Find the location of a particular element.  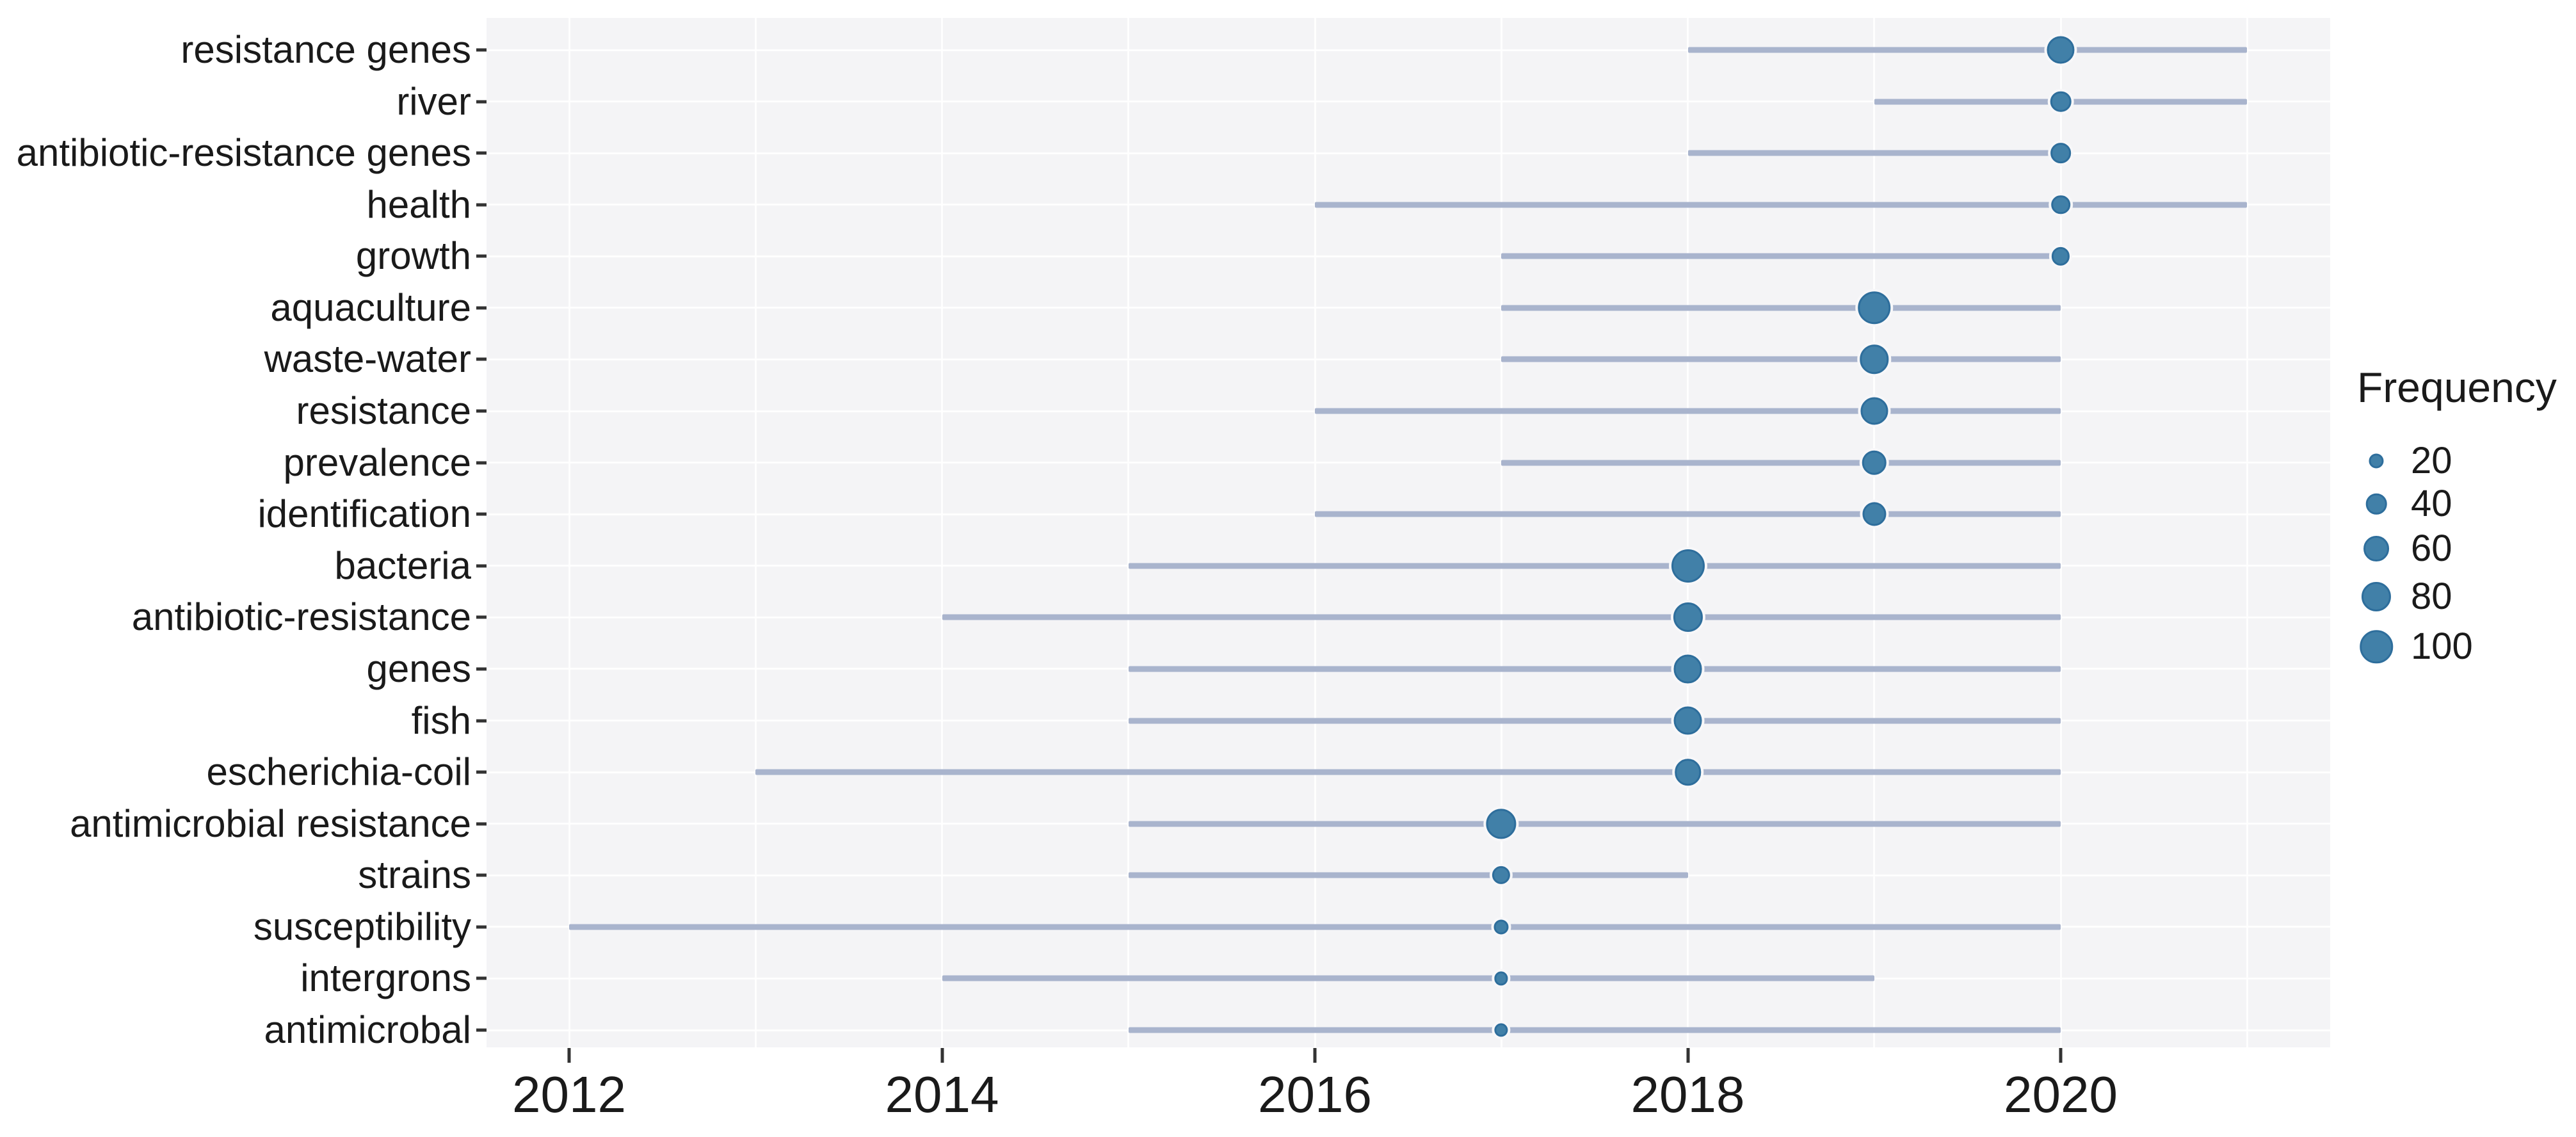

y-axis-label: antimicrobal is located at coordinates (367, 1030).